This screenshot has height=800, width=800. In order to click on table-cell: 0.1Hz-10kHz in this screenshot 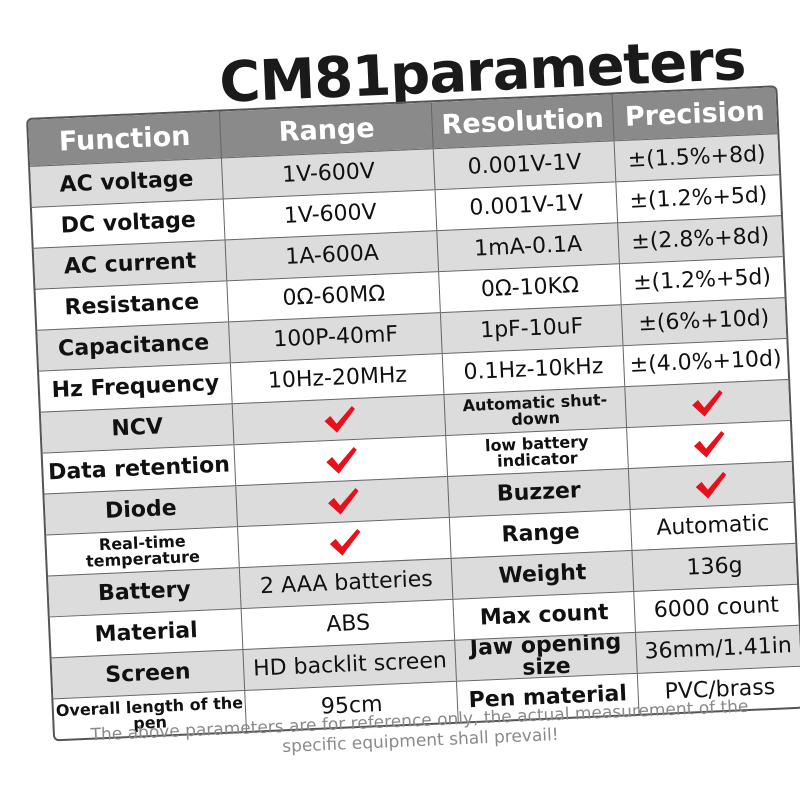, I will do `click(533, 370)`.